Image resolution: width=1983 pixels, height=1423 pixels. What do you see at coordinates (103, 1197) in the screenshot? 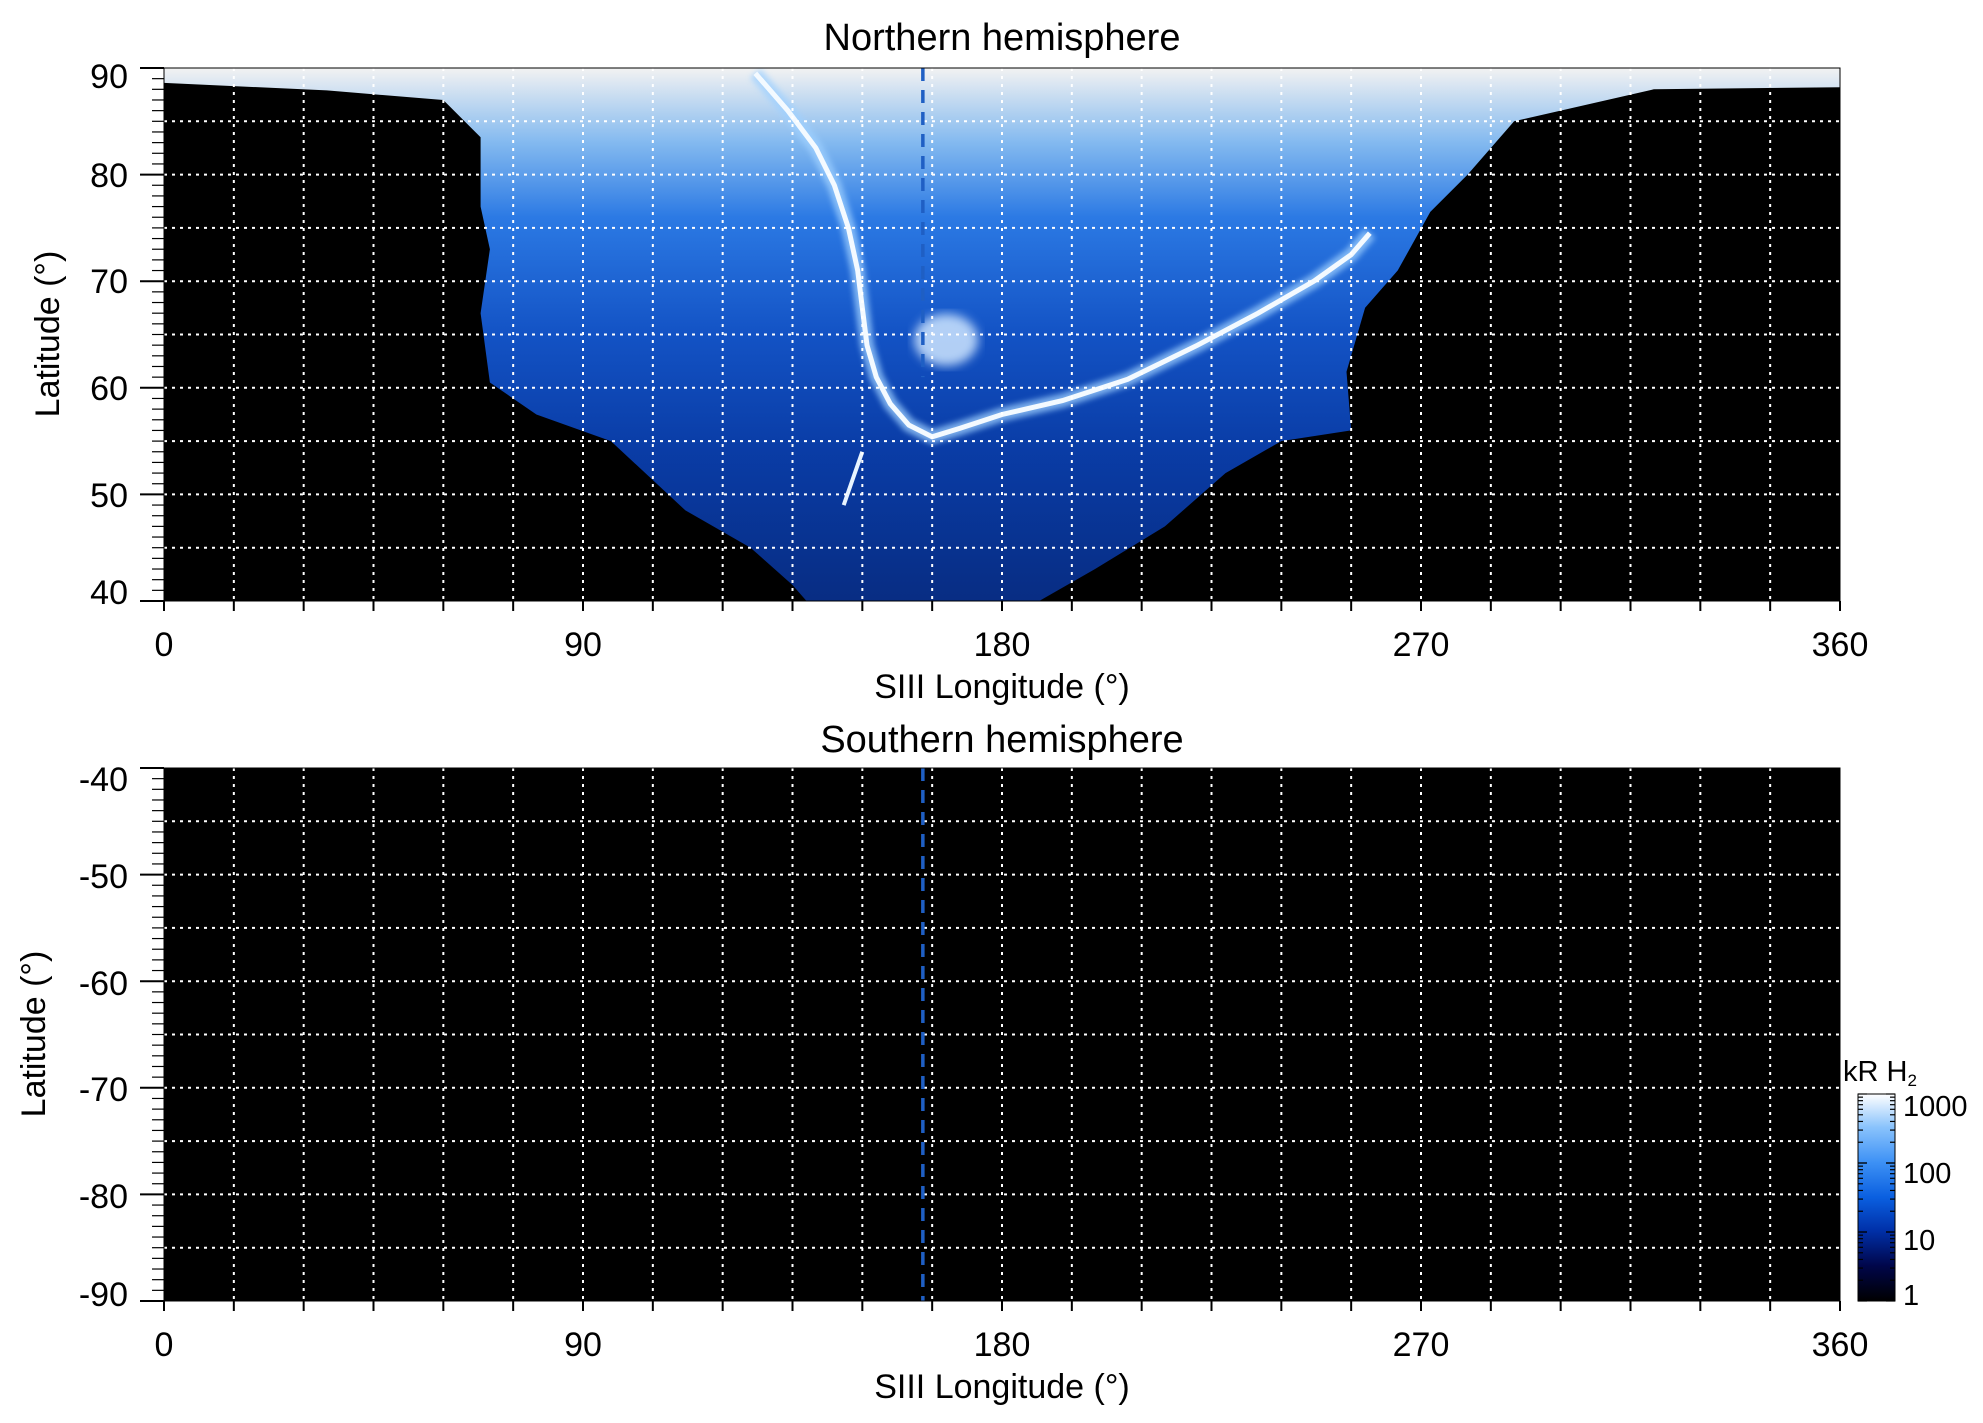
I see `south-y-tick-minus80: -80` at bounding box center [103, 1197].